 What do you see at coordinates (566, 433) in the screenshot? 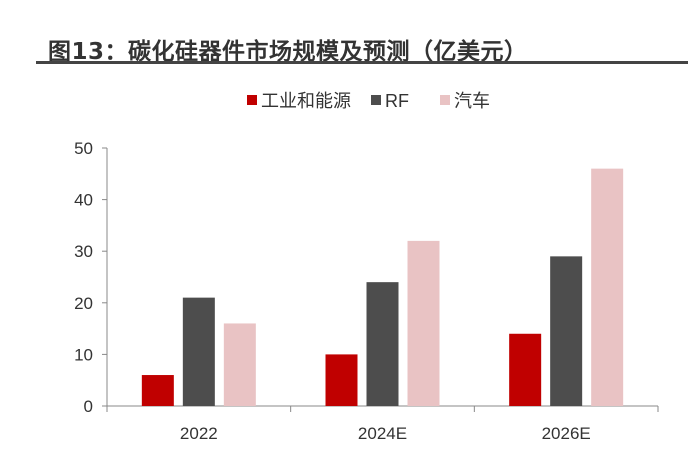
I see `x-tick-label: 2026E` at bounding box center [566, 433].